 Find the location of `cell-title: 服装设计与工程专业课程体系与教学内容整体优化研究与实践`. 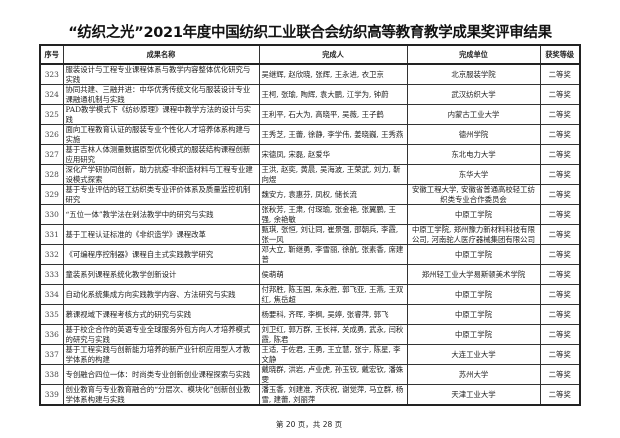

cell-title: 服装设计与工程专业课程体系与教学内容整体优化研究与实践 is located at coordinates (161, 74).